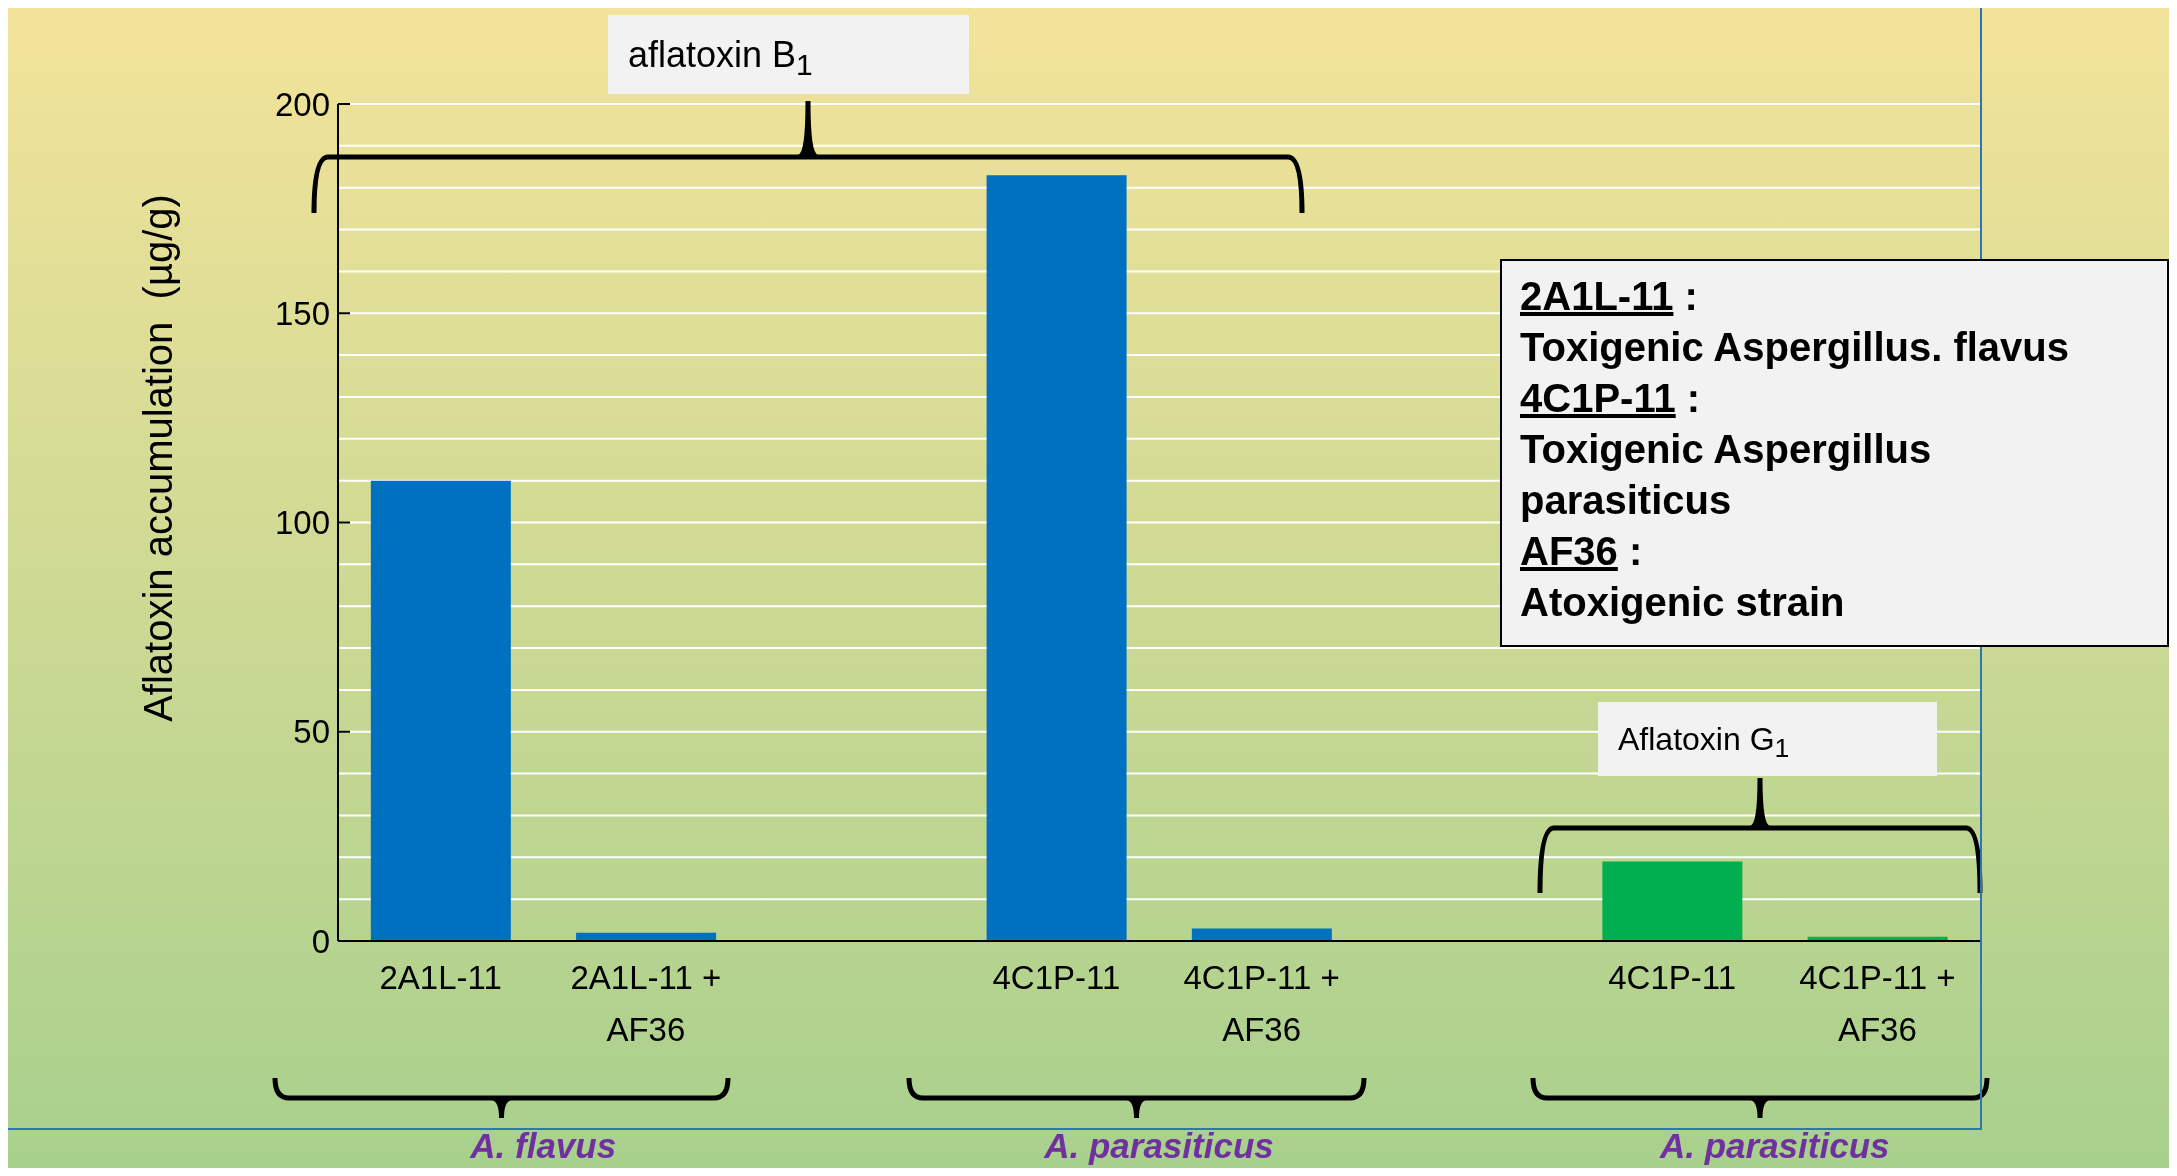 The height and width of the screenshot is (1176, 2177). I want to click on annotation: Atoxigenic strain, so click(1683, 602).